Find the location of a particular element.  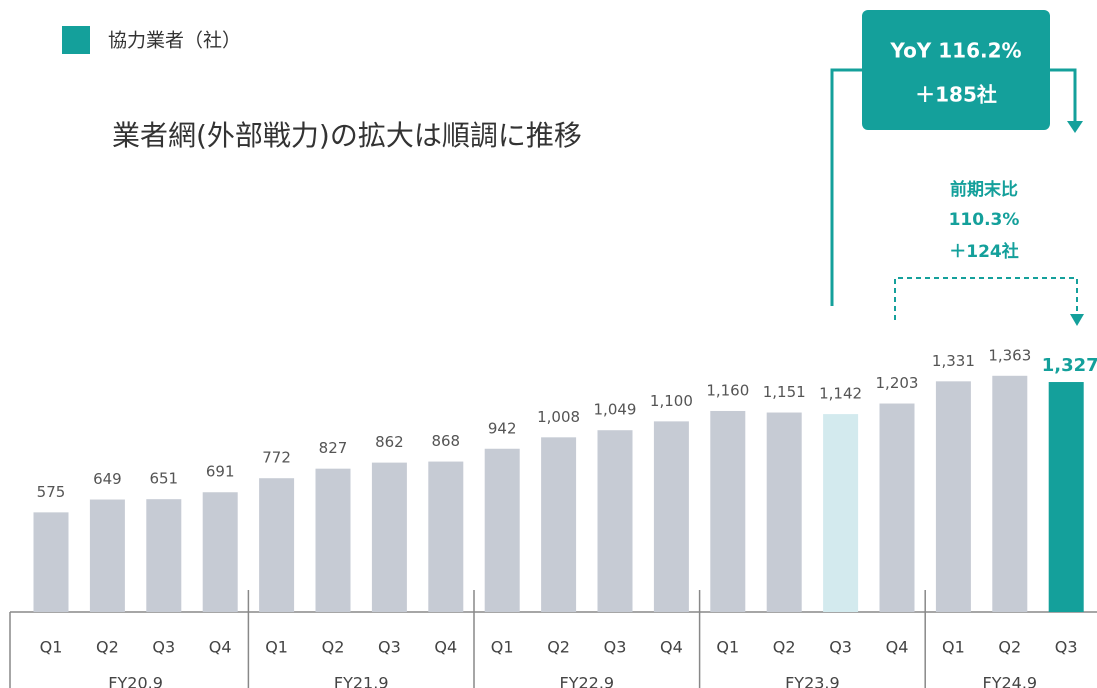

prior-text: 110.3% is located at coordinates (984, 220).